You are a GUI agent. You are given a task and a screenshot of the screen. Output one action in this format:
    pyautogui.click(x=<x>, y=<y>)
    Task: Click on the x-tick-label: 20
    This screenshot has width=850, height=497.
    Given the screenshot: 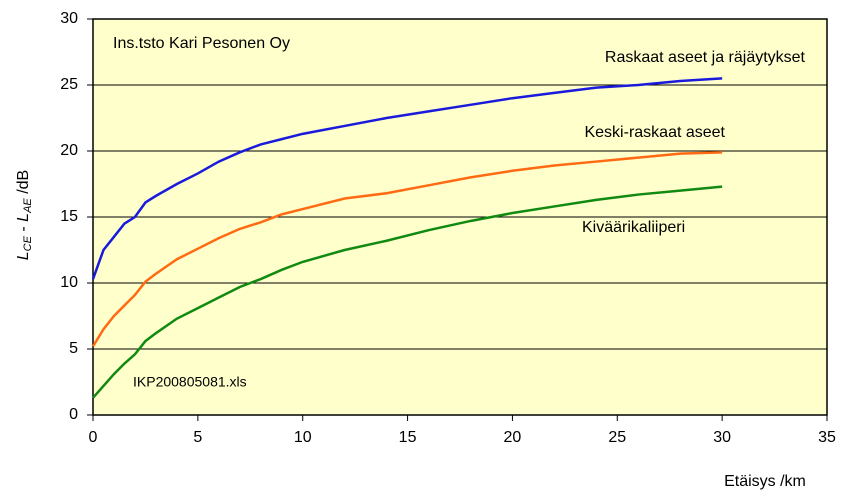 What is the action you would take?
    pyautogui.click(x=513, y=437)
    